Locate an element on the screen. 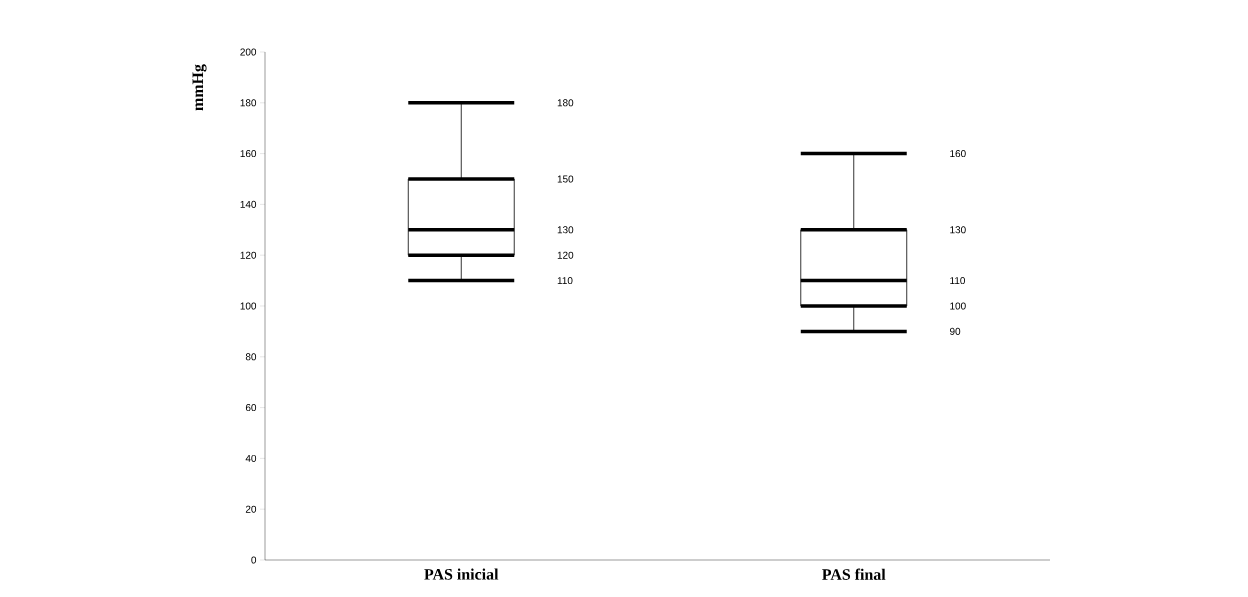 This screenshot has width=1248, height=597. annotation: 150 is located at coordinates (565, 179).